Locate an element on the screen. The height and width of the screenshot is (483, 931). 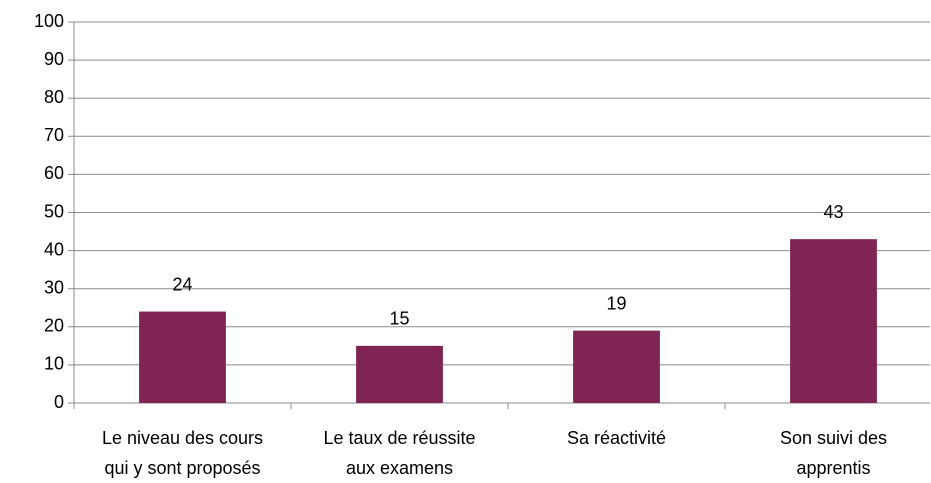
y-tick-label: 90 is located at coordinates (54, 59).